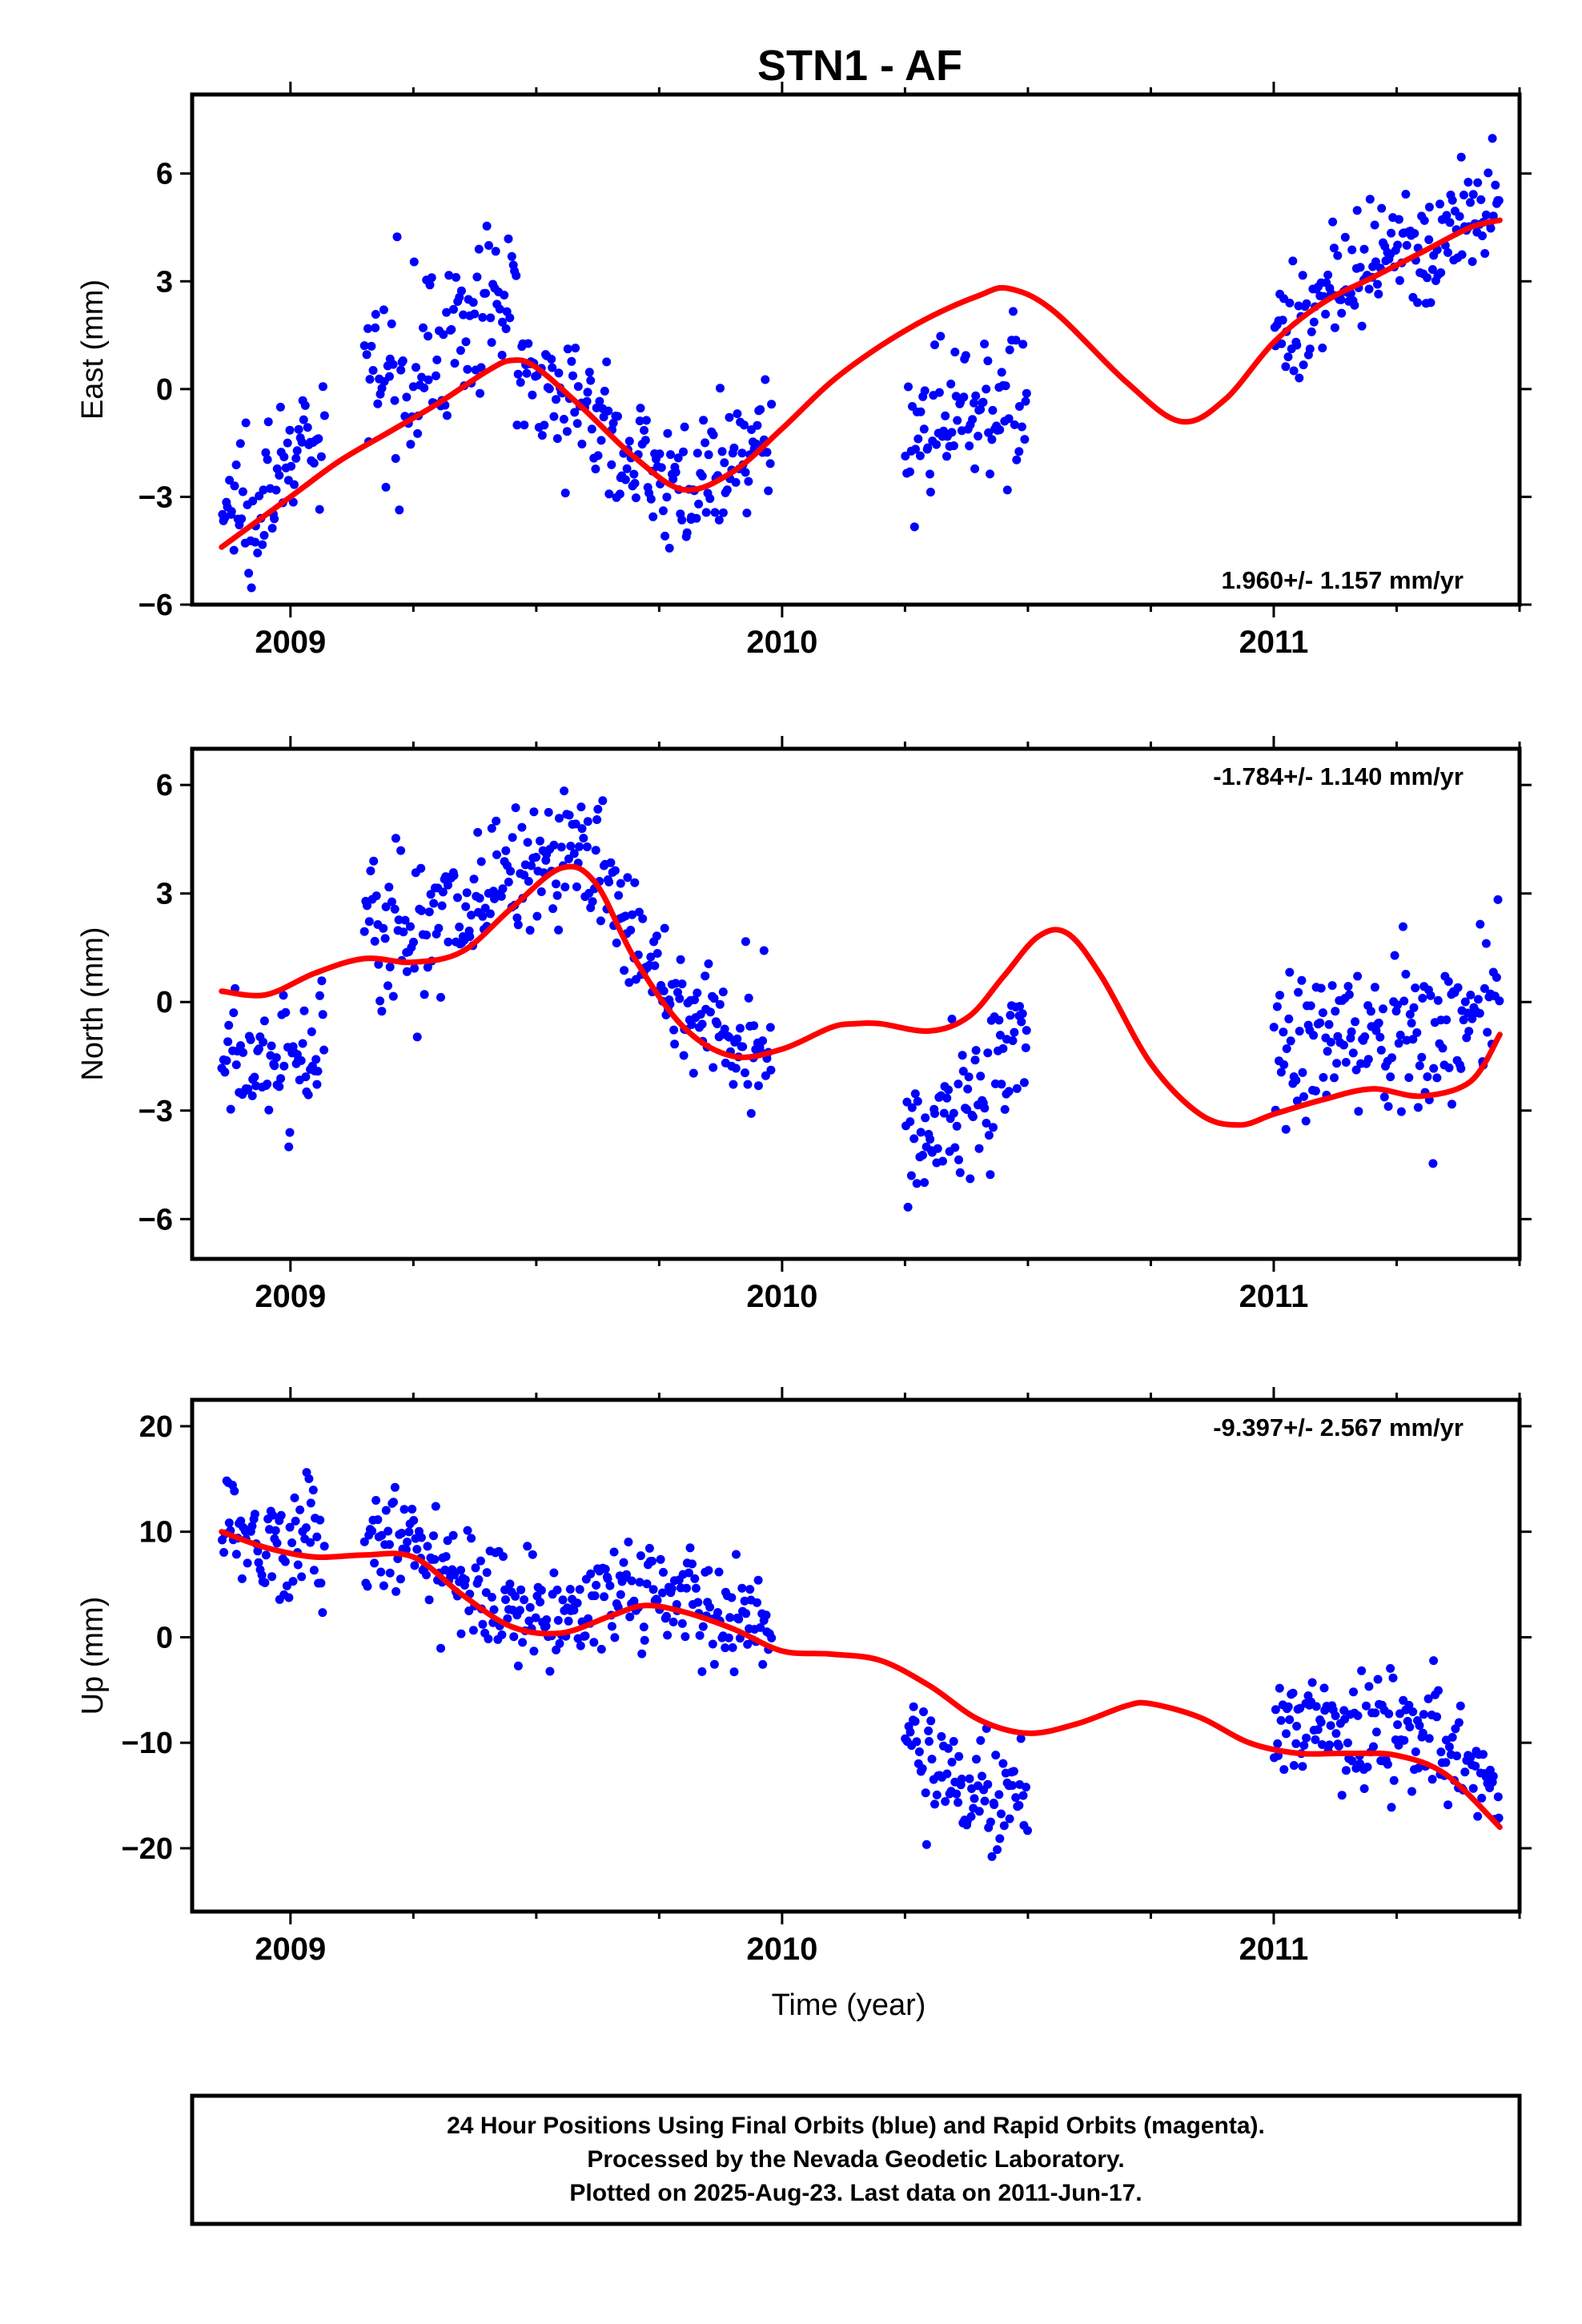  Describe the element at coordinates (164, 390) in the screenshot. I see `y-tick-label: 0` at that location.